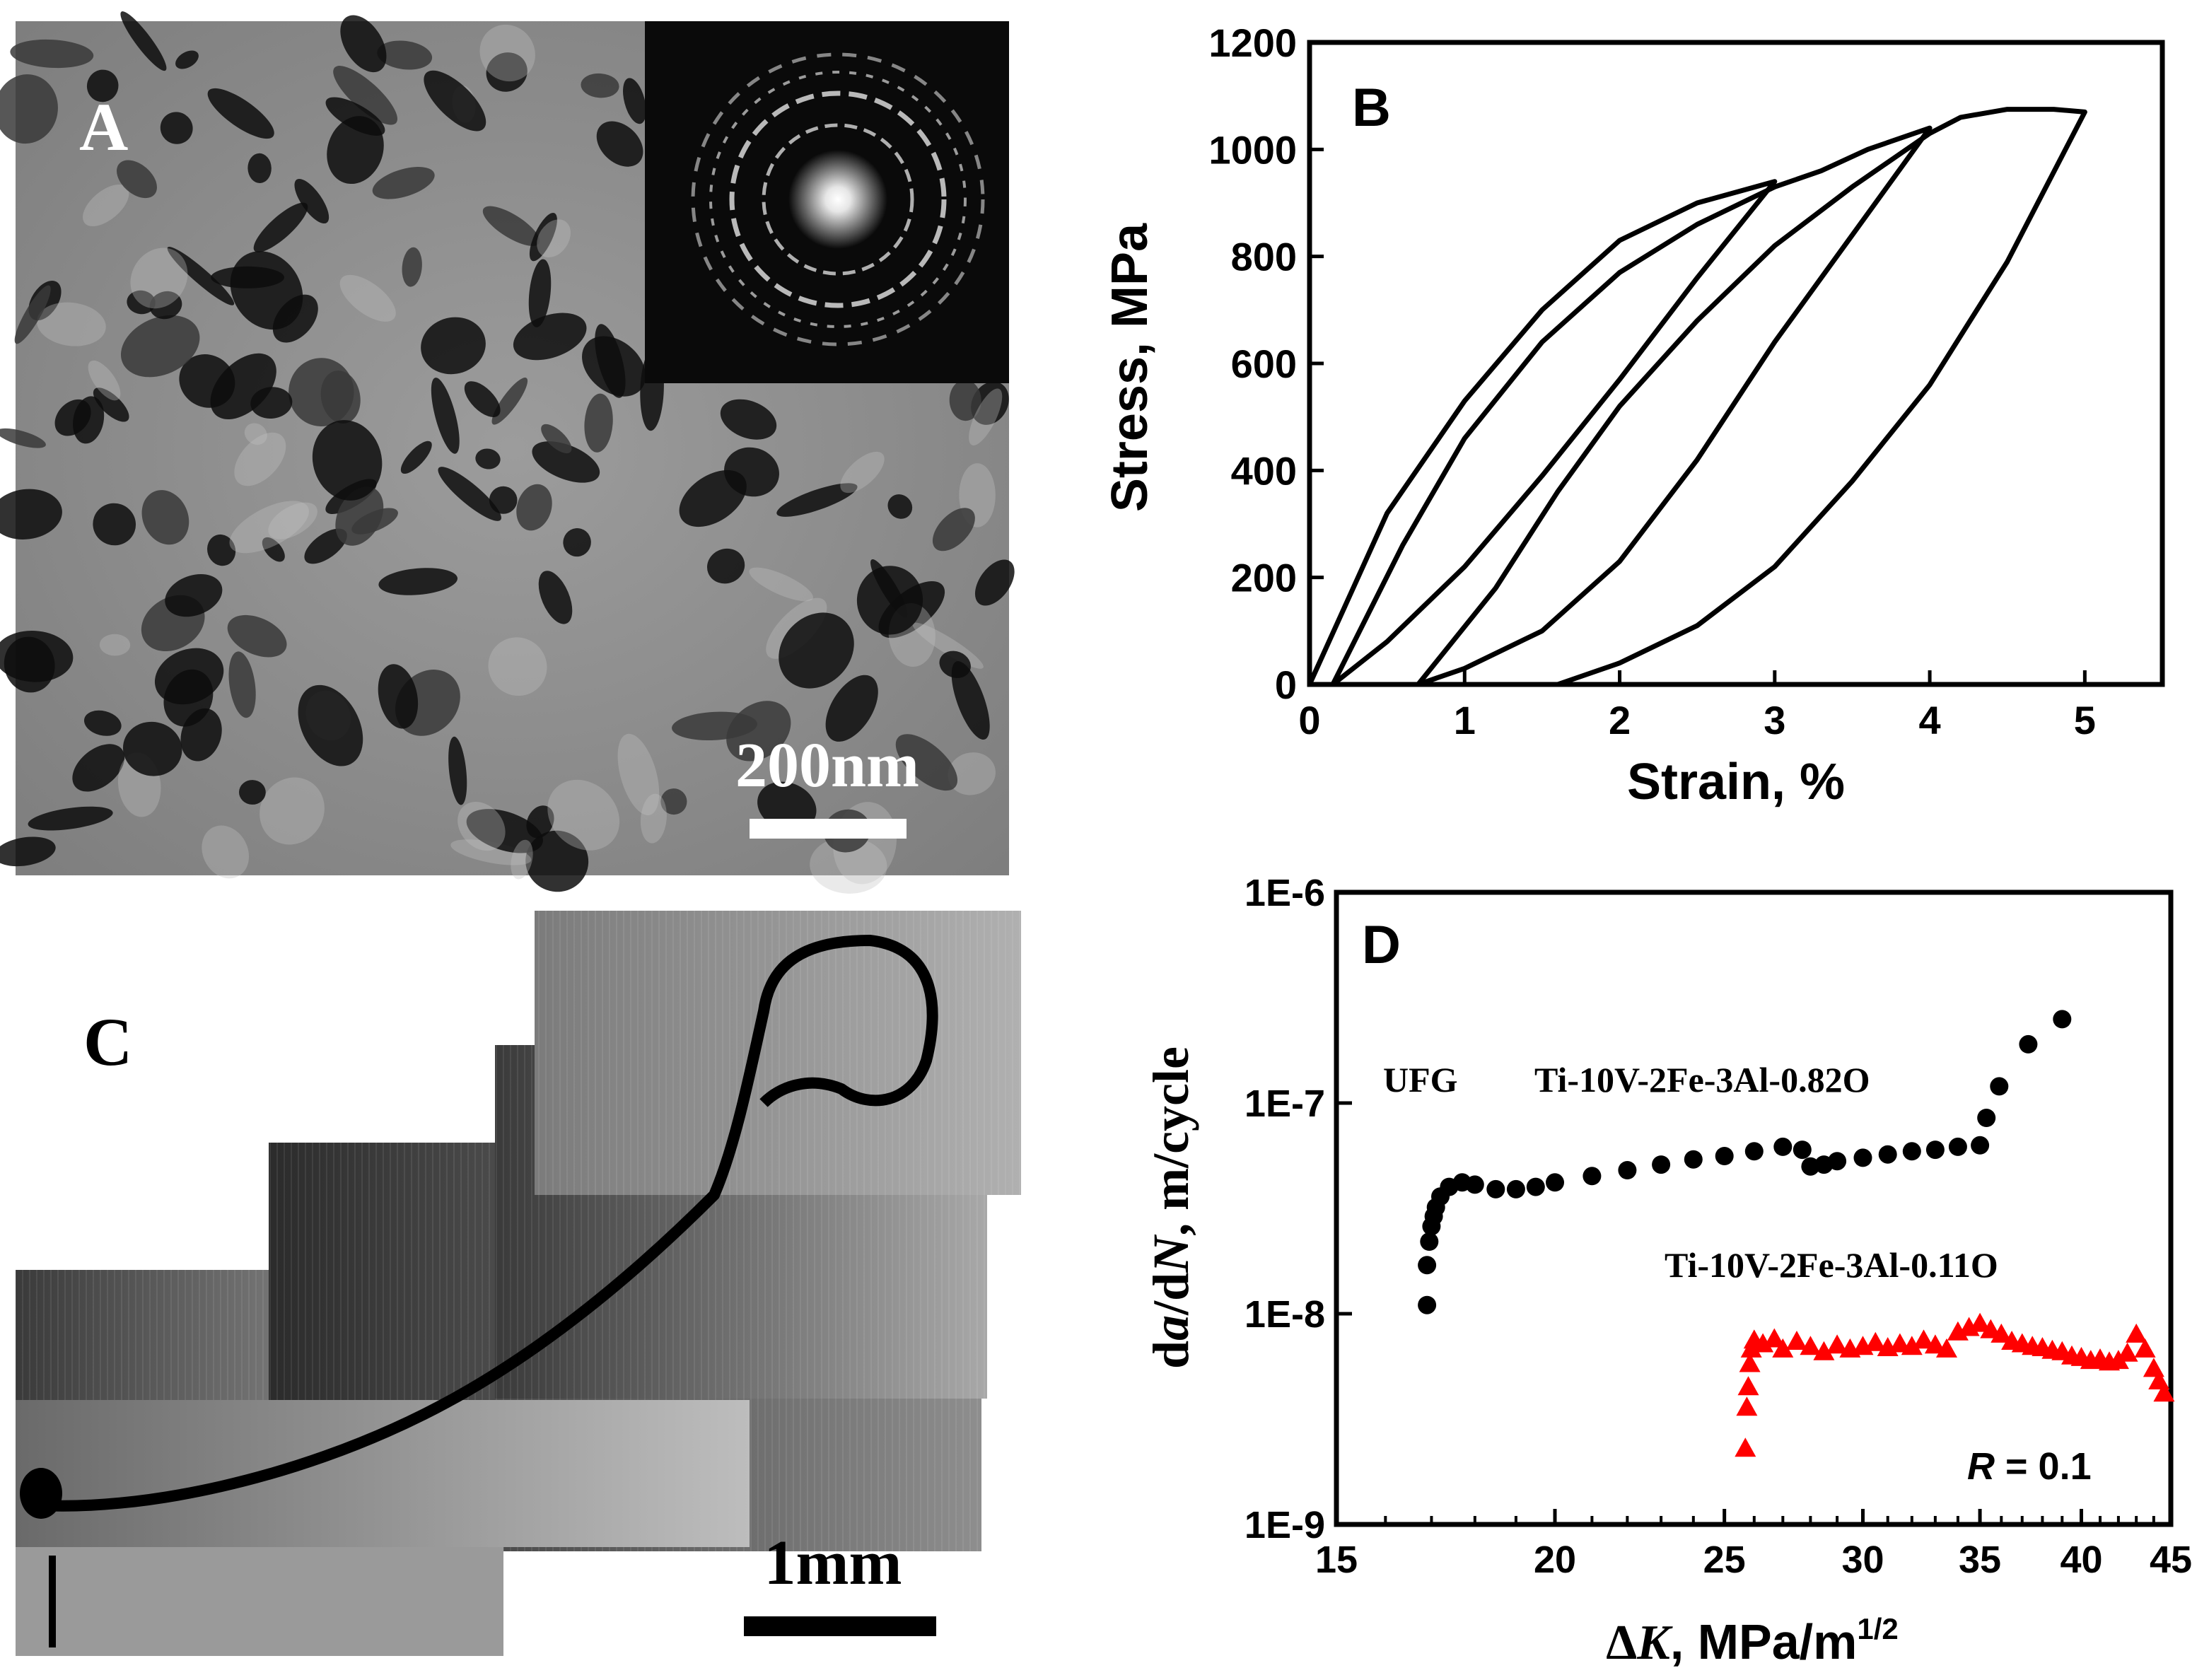 This screenshot has height=1680, width=2209. I want to click on diffraction-central-spot, so click(837, 200).